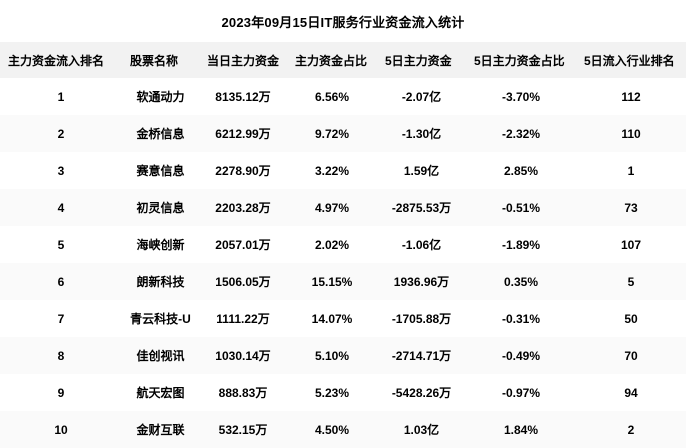  What do you see at coordinates (631, 392) in the screenshot?
I see `five-day-industry-rank-cell: 94` at bounding box center [631, 392].